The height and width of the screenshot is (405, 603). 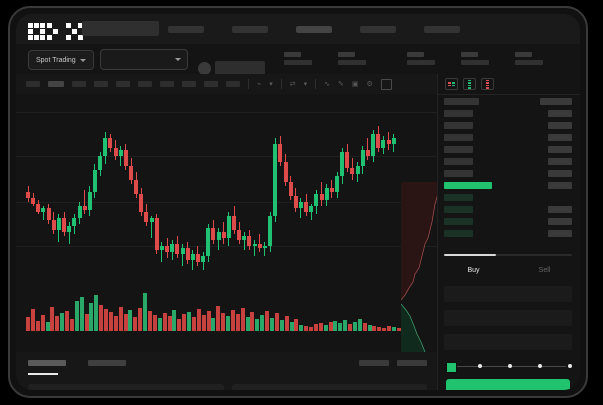 I want to click on pencil-icon: ✎, so click(x=341, y=84).